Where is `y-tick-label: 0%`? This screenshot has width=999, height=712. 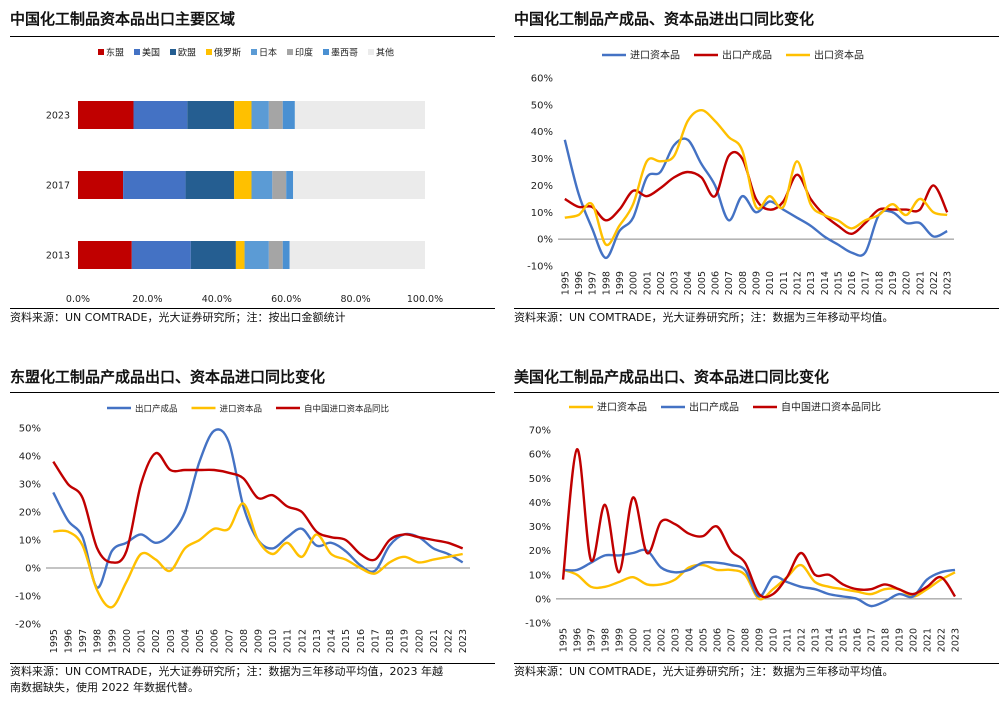
y-tick-label: 0% is located at coordinates (545, 240).